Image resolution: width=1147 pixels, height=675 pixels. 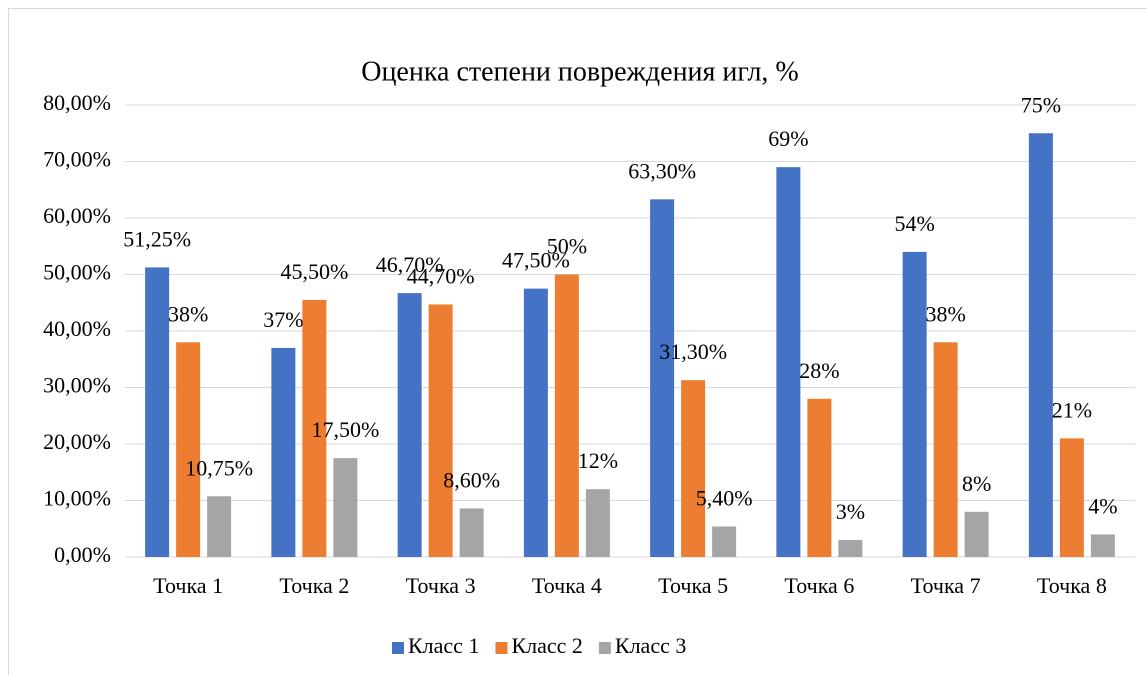 I want to click on chart-title: Оценка степени повреждения игл, %, so click(x=580, y=71).